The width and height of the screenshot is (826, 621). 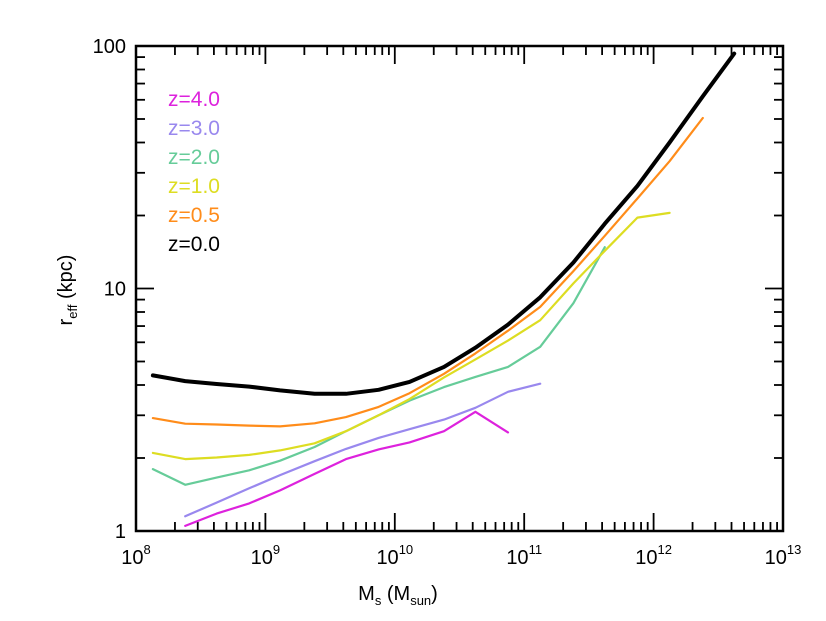 I want to click on y-axis-label-end: (kpc), so click(x=66, y=280).